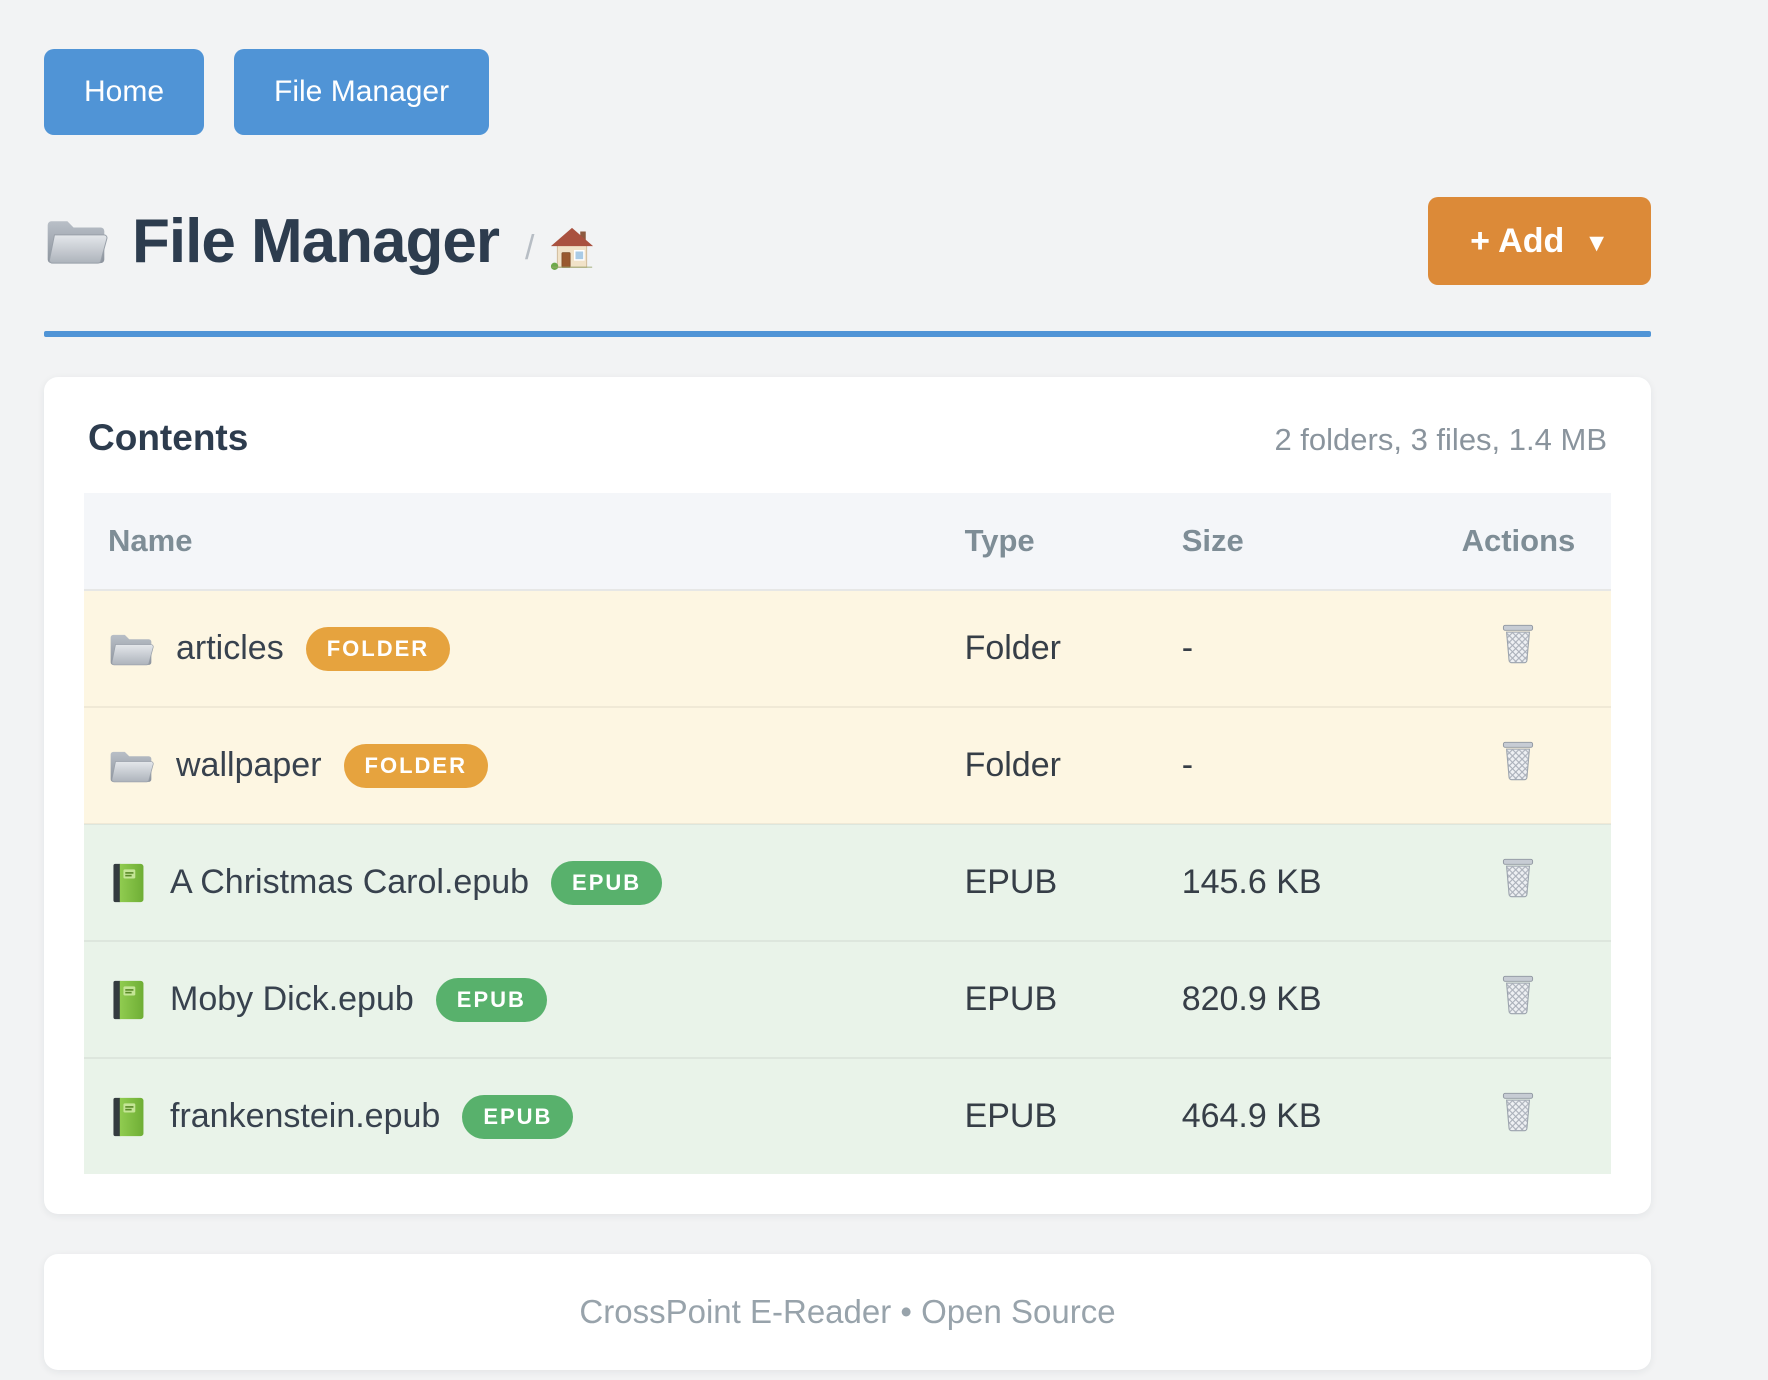  Describe the element at coordinates (847, 334) in the screenshot. I see `header-divider` at that location.